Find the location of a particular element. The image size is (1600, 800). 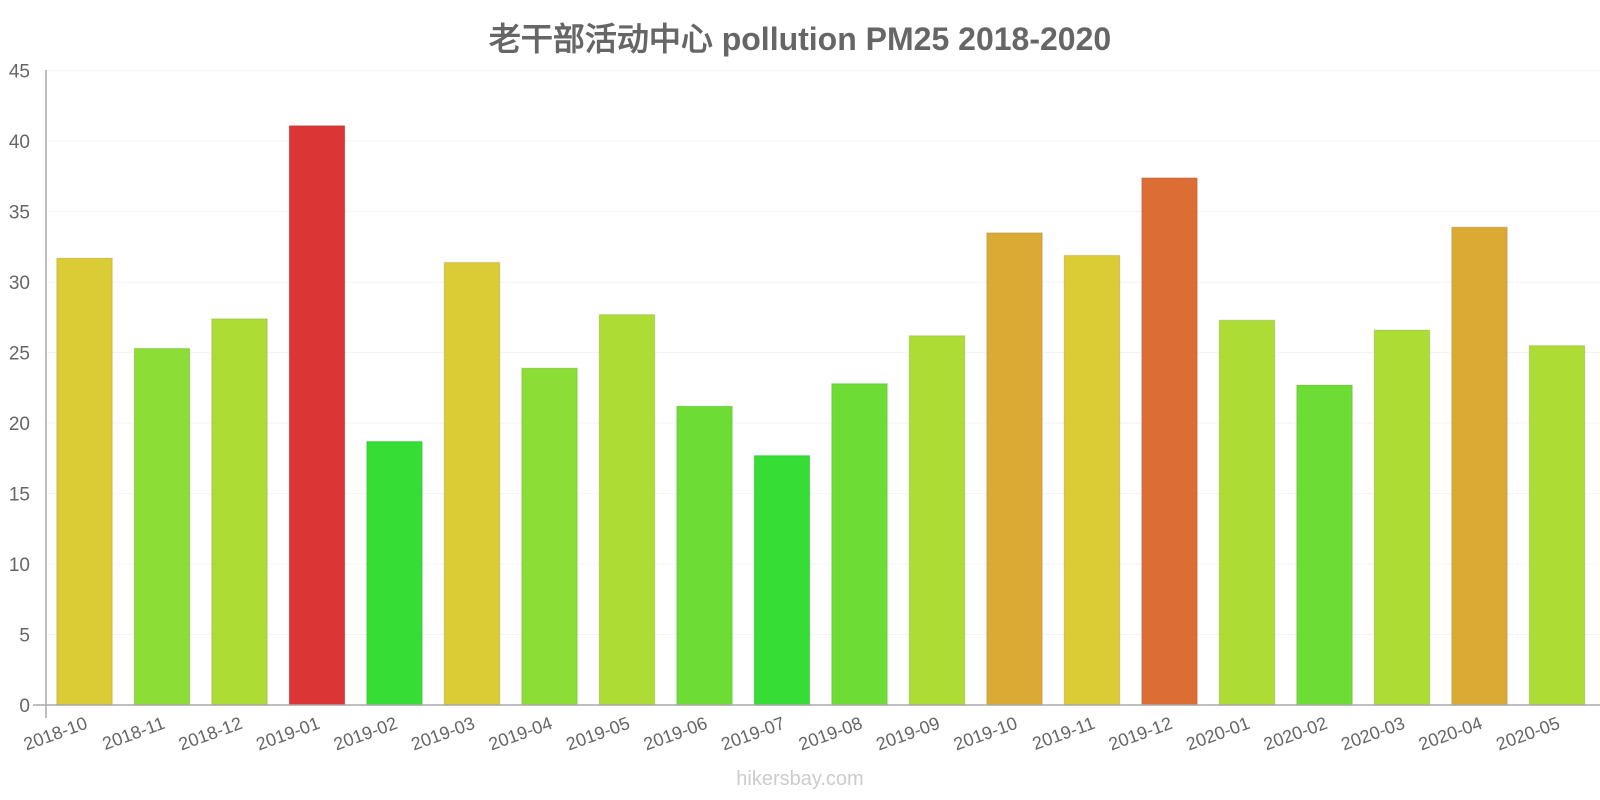

x-tick-label: 2020-02 is located at coordinates (1295, 733).